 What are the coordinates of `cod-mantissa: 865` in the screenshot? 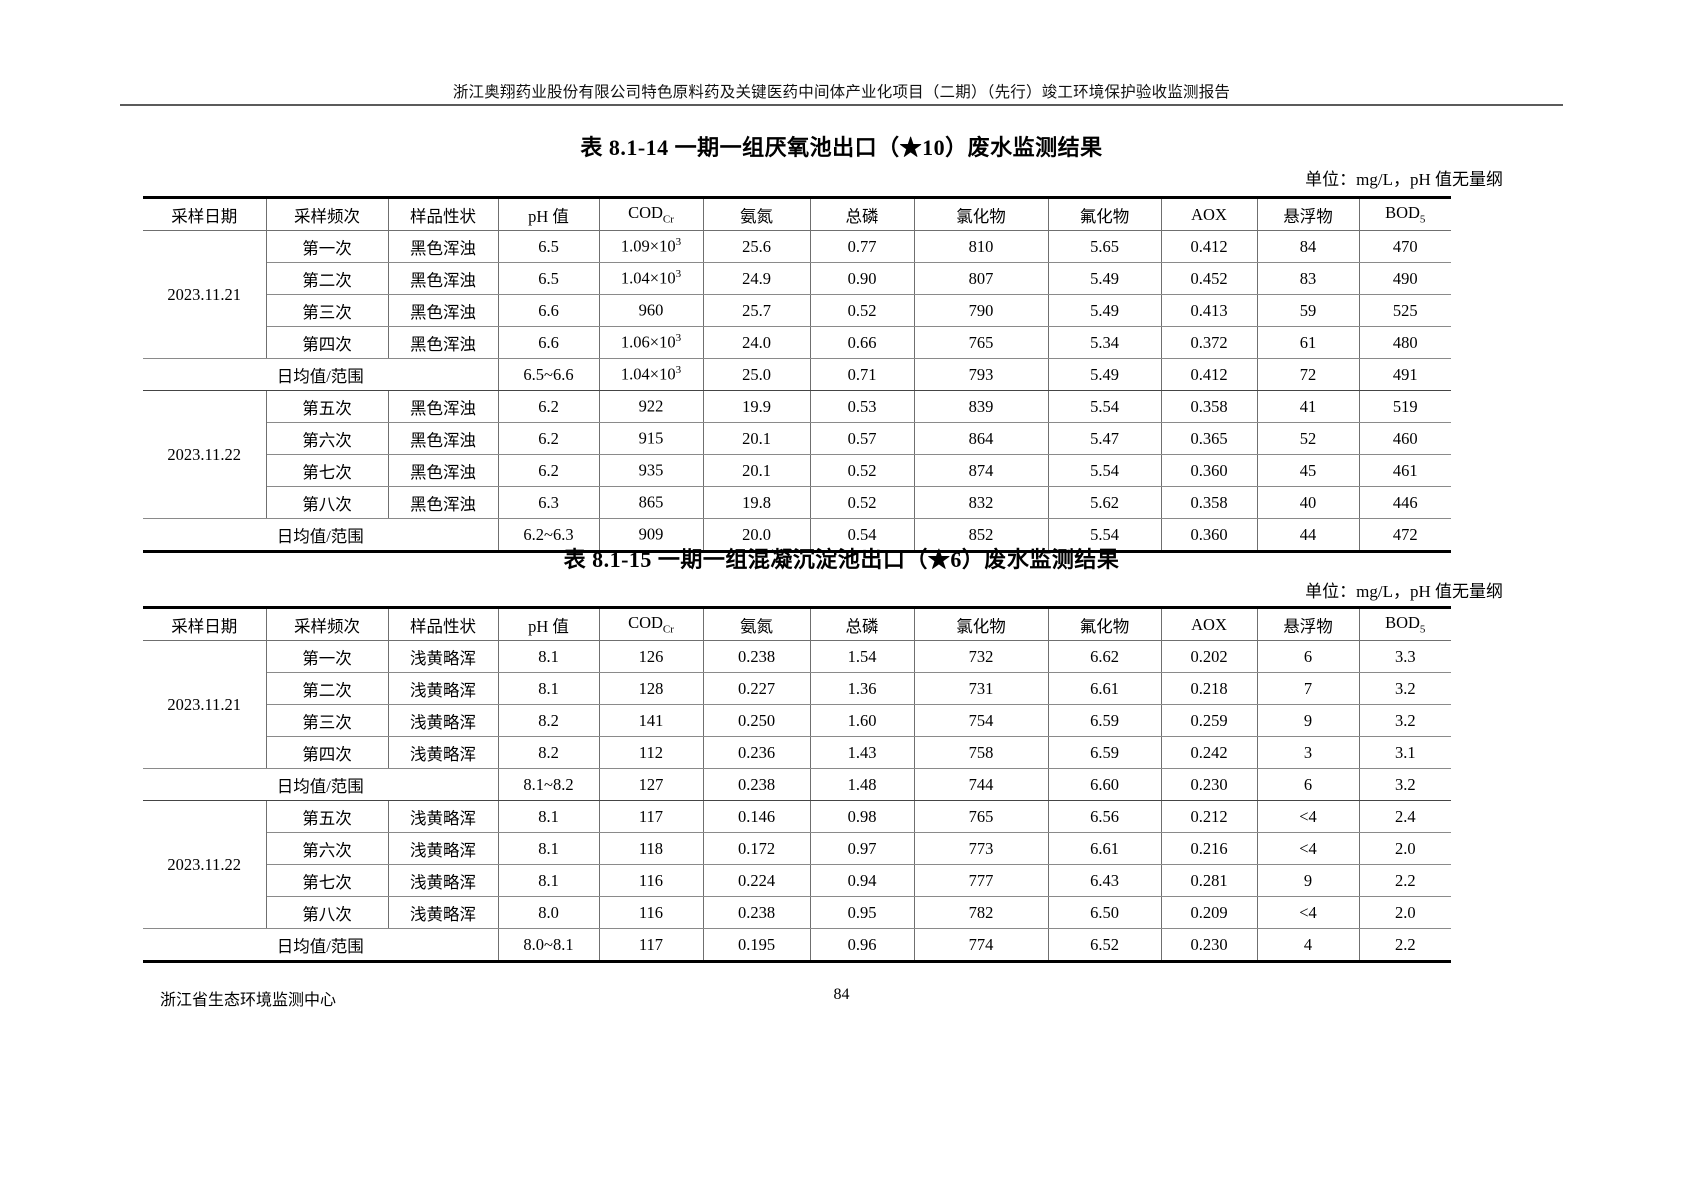 It's located at (651, 502).